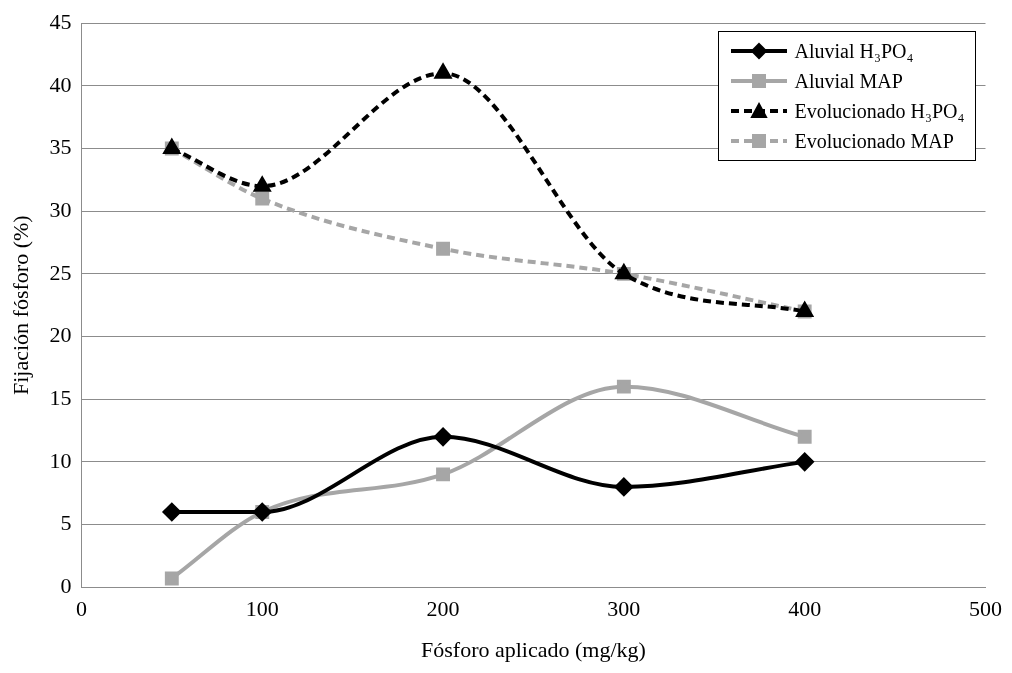  Describe the element at coordinates (874, 141) in the screenshot. I see `legend-label: Evolucionado MAP` at that location.